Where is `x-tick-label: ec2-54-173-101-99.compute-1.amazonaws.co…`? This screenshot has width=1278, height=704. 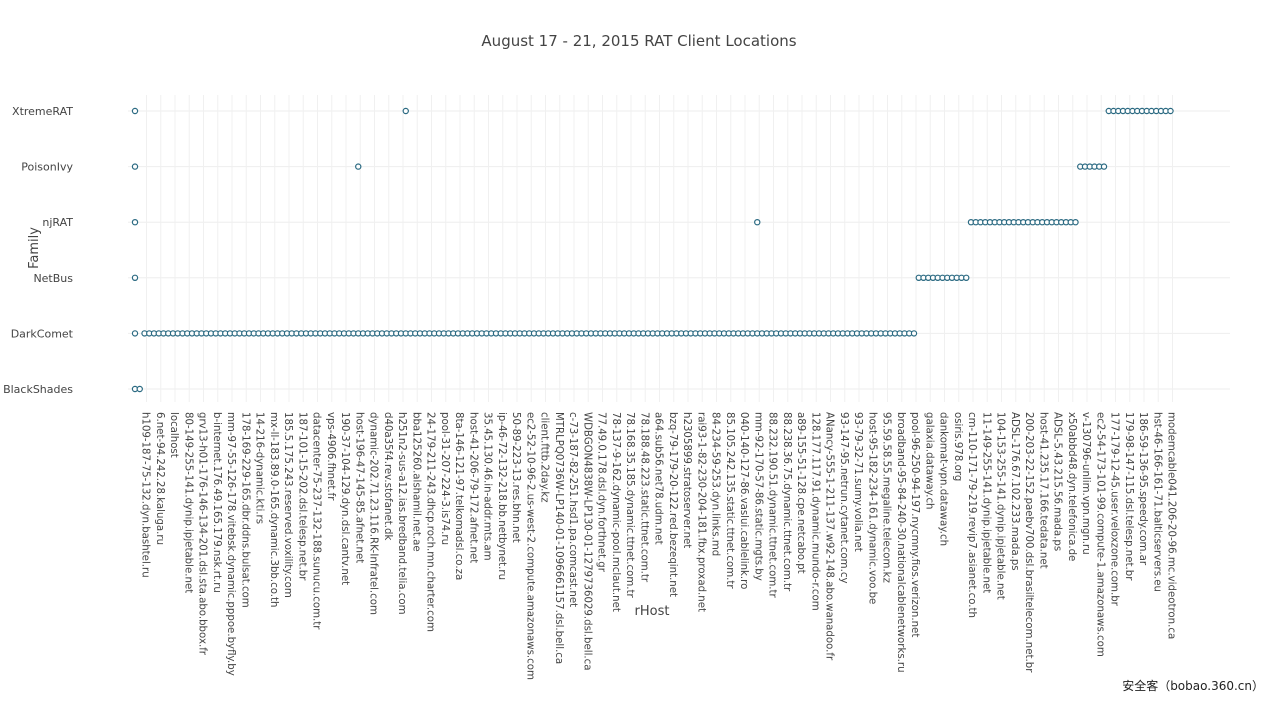
x-tick-label: ec2-54-173-101-99.compute-1.amazonaws.co… is located at coordinates (1099, 534).